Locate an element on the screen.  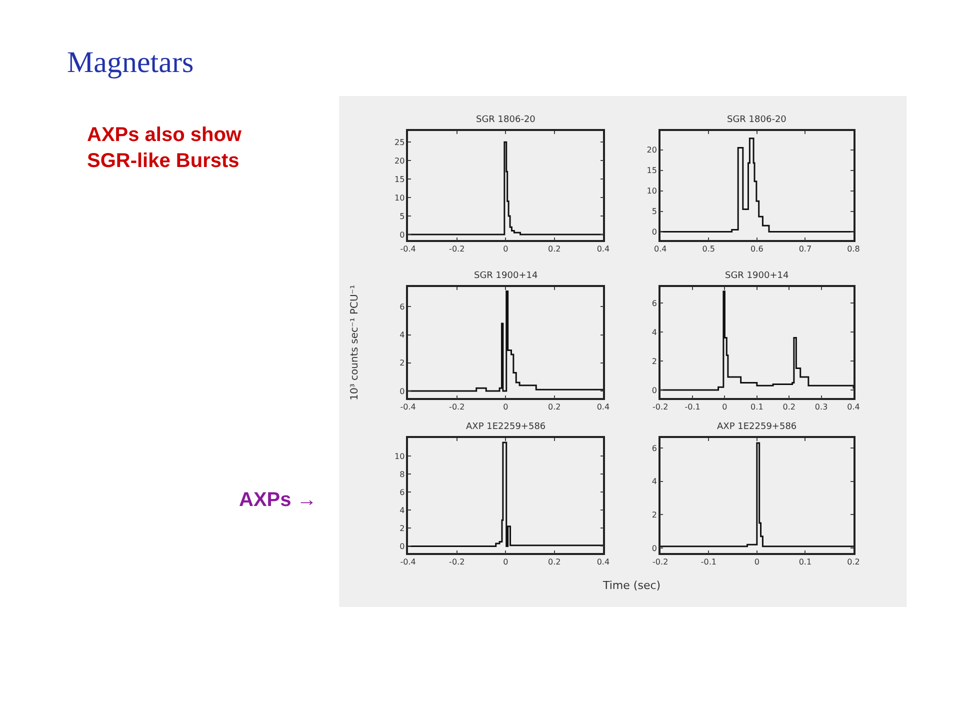
x-tick-label: 0.8 is located at coordinates (853, 249).